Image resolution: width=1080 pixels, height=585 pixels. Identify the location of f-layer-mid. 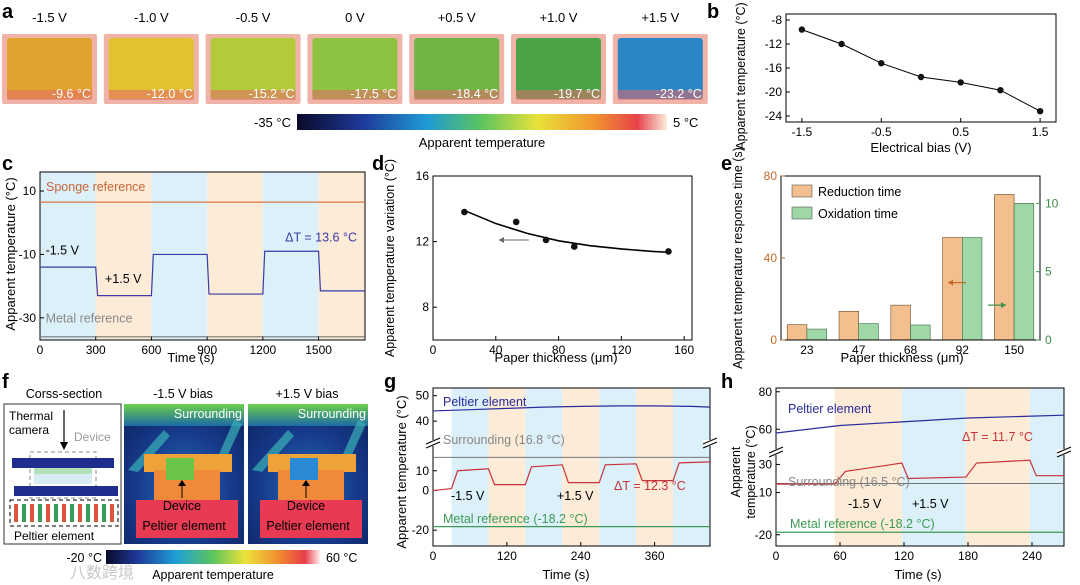
(63, 471).